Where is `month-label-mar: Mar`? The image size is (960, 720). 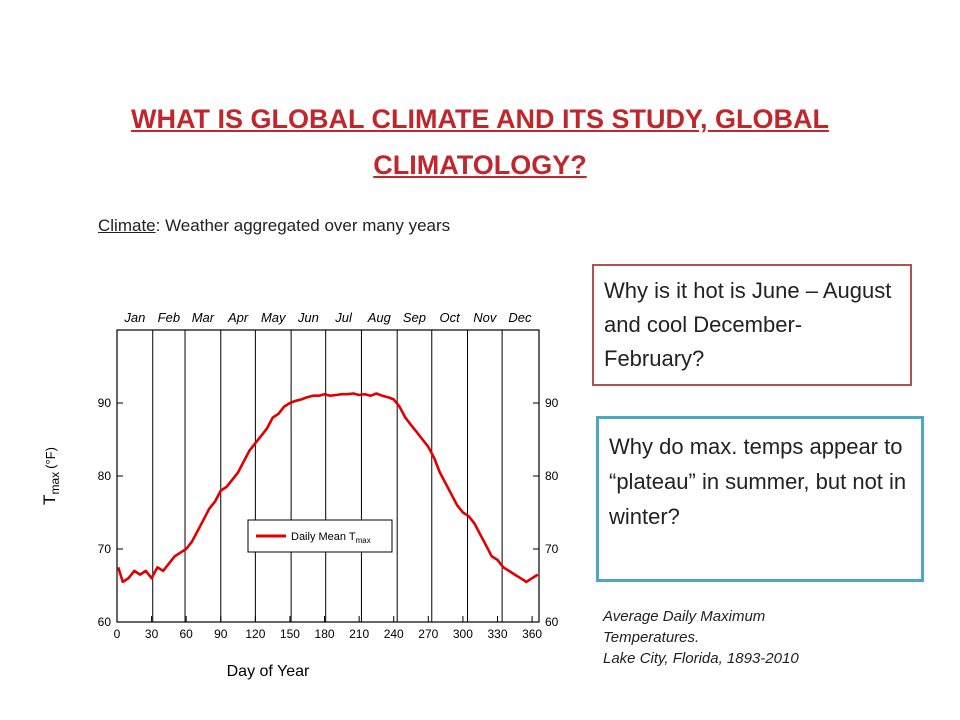
month-label-mar: Mar is located at coordinates (203, 317).